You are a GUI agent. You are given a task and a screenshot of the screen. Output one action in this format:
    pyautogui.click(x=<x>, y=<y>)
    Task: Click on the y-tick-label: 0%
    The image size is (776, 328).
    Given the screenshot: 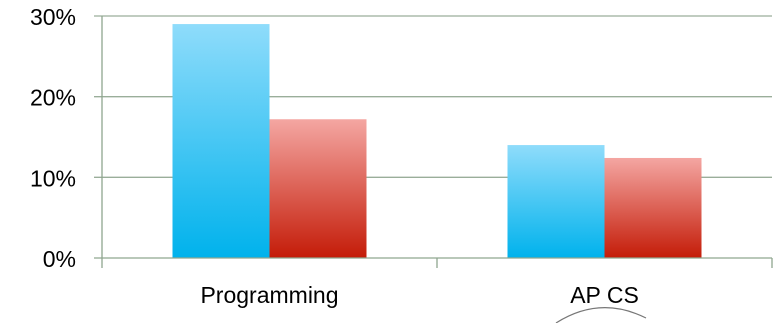 What is the action you would take?
    pyautogui.click(x=59, y=259)
    